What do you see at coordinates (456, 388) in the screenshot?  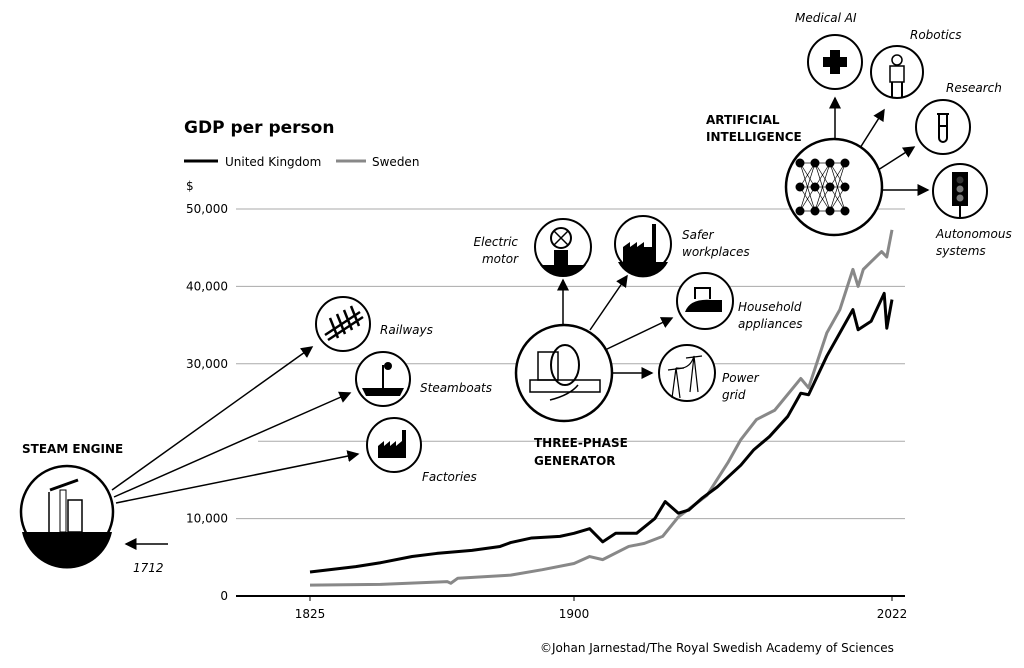 I see `label-steamboats: Steamboats` at bounding box center [456, 388].